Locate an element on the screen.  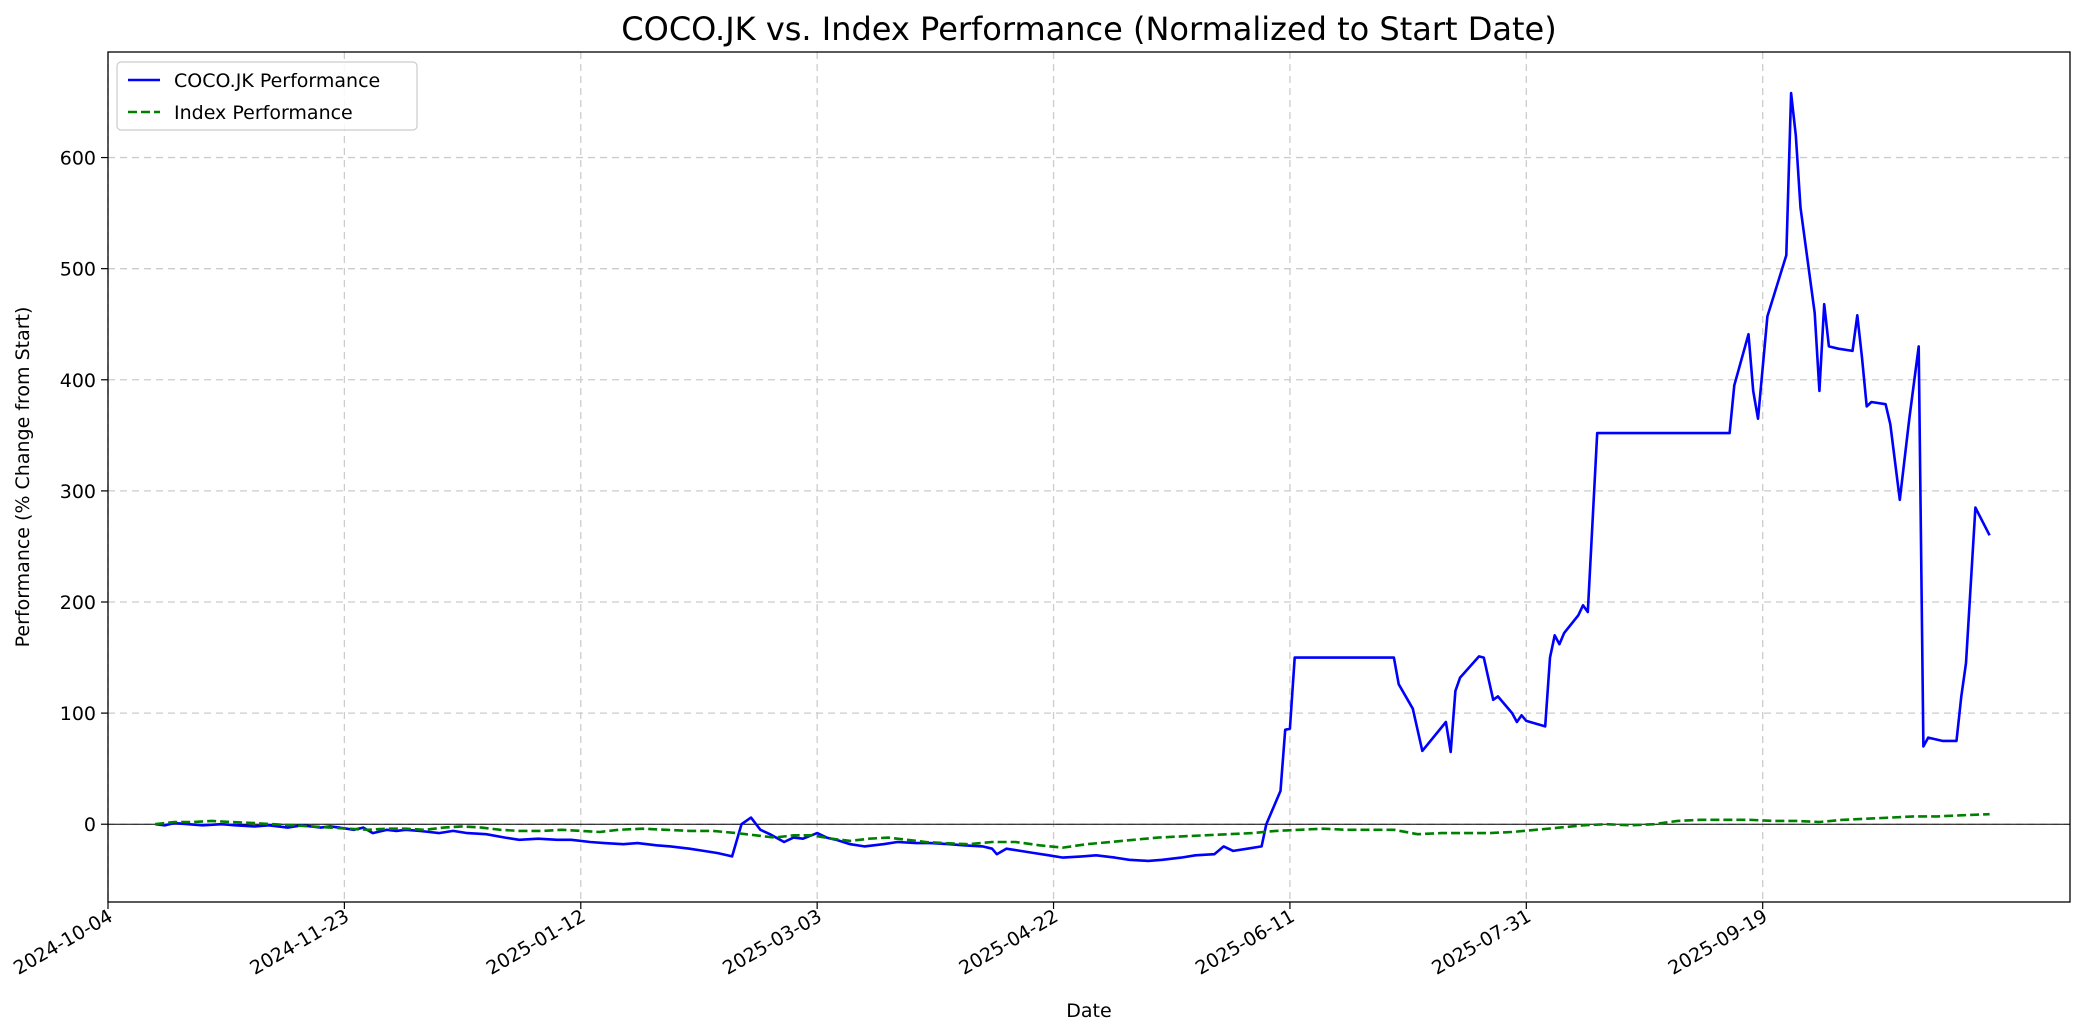
series-line-index is located at coordinates (1072, 830).